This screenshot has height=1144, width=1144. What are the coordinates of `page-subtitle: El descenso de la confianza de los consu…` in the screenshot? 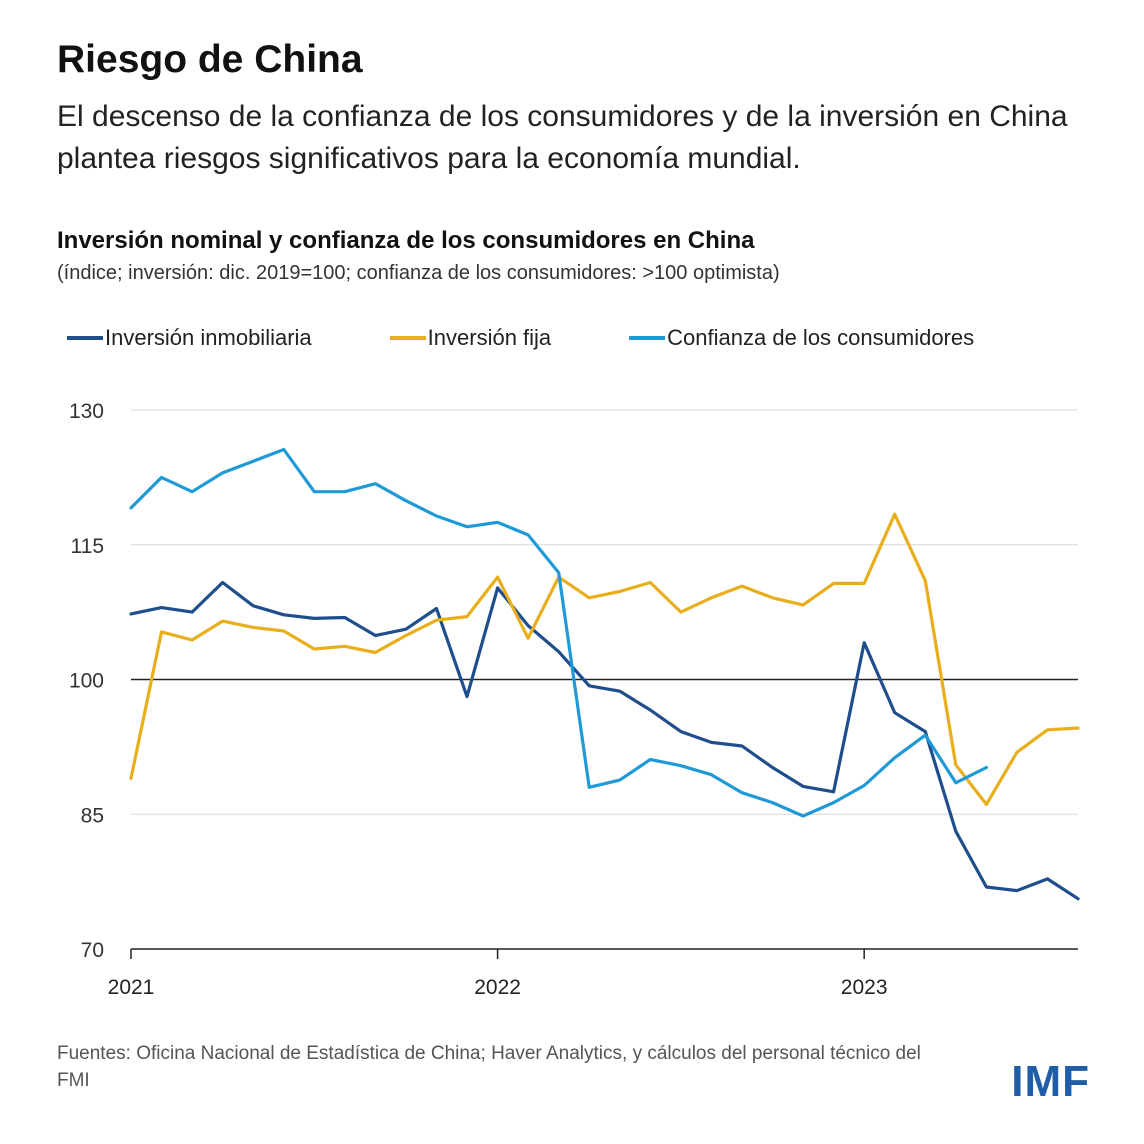 It's located at (562, 137).